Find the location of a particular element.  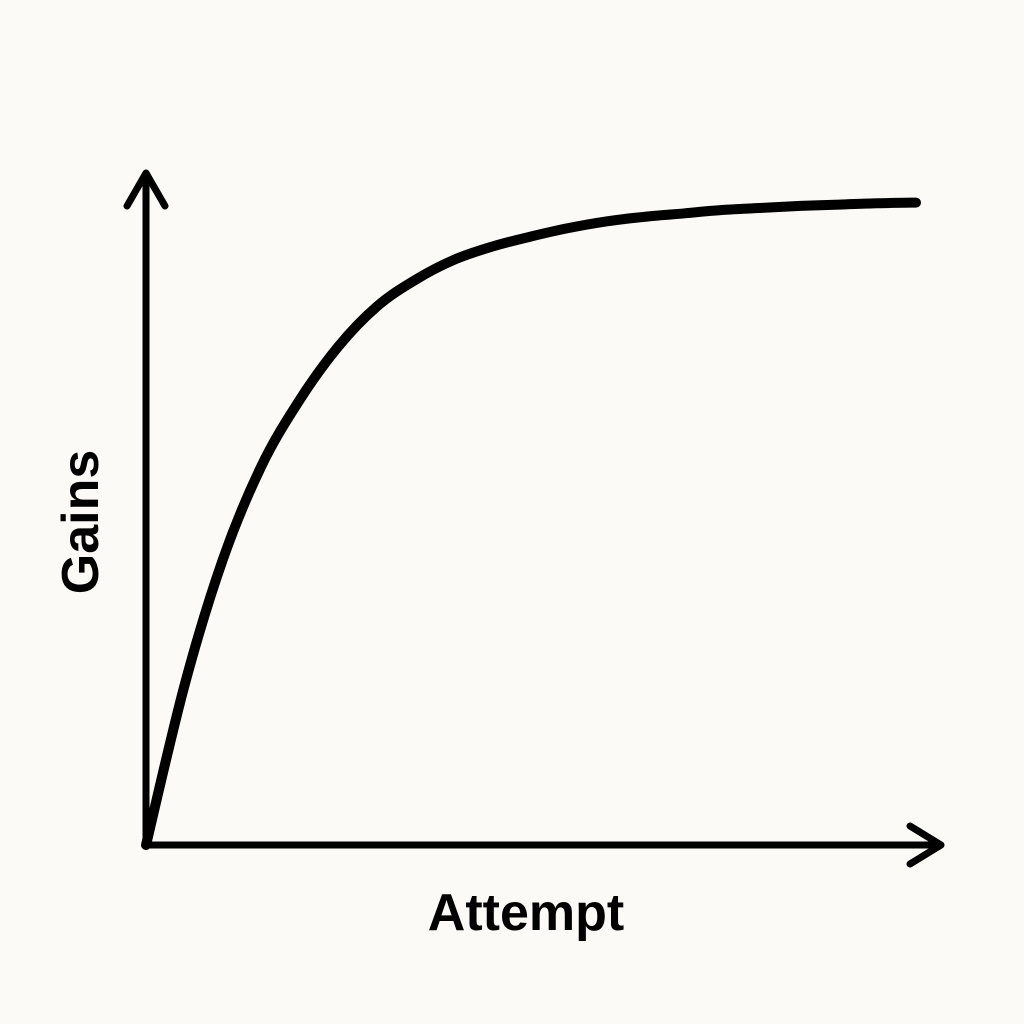

x-axis is located at coordinates (543, 845).